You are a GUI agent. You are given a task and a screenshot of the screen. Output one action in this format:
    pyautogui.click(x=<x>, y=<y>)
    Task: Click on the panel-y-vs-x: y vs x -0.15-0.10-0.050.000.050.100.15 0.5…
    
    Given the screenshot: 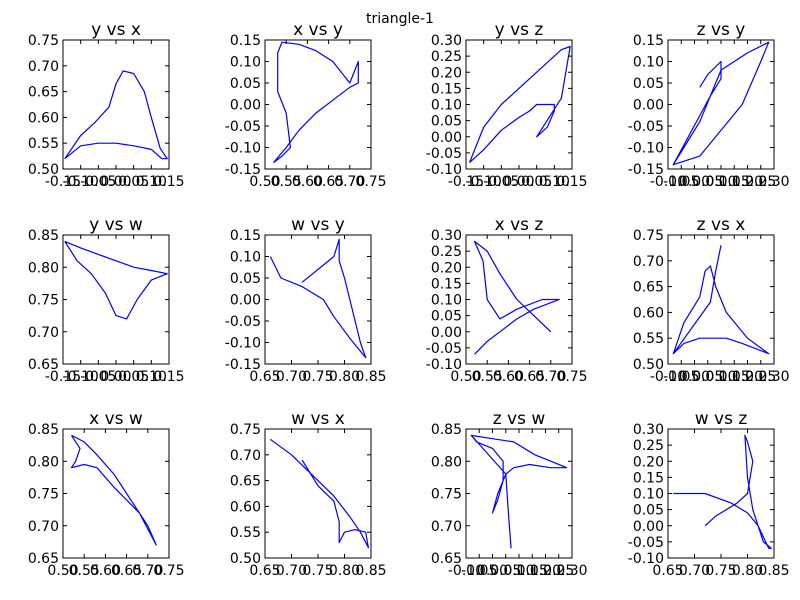 What is the action you would take?
    pyautogui.click(x=106, y=105)
    